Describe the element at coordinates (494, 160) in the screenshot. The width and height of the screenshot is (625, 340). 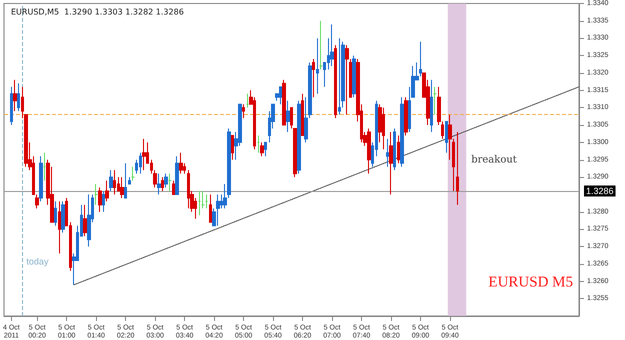
I see `band-label: breakout` at that location.